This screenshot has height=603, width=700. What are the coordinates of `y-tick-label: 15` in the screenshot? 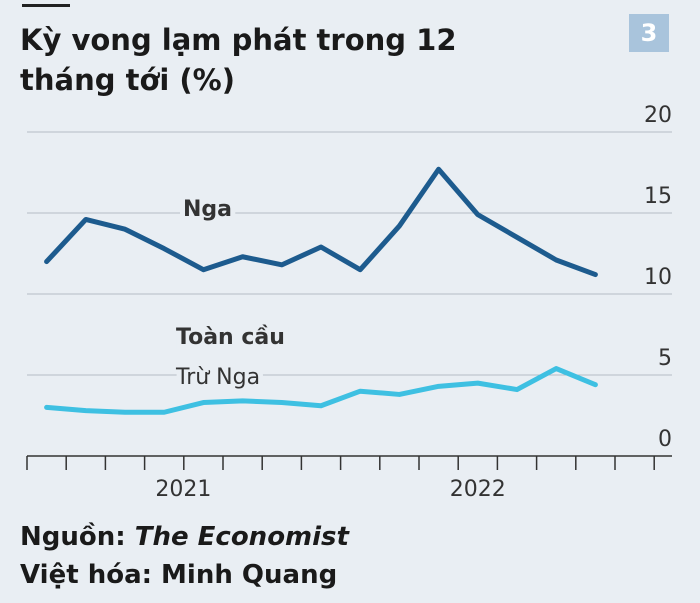 It's located at (658, 196).